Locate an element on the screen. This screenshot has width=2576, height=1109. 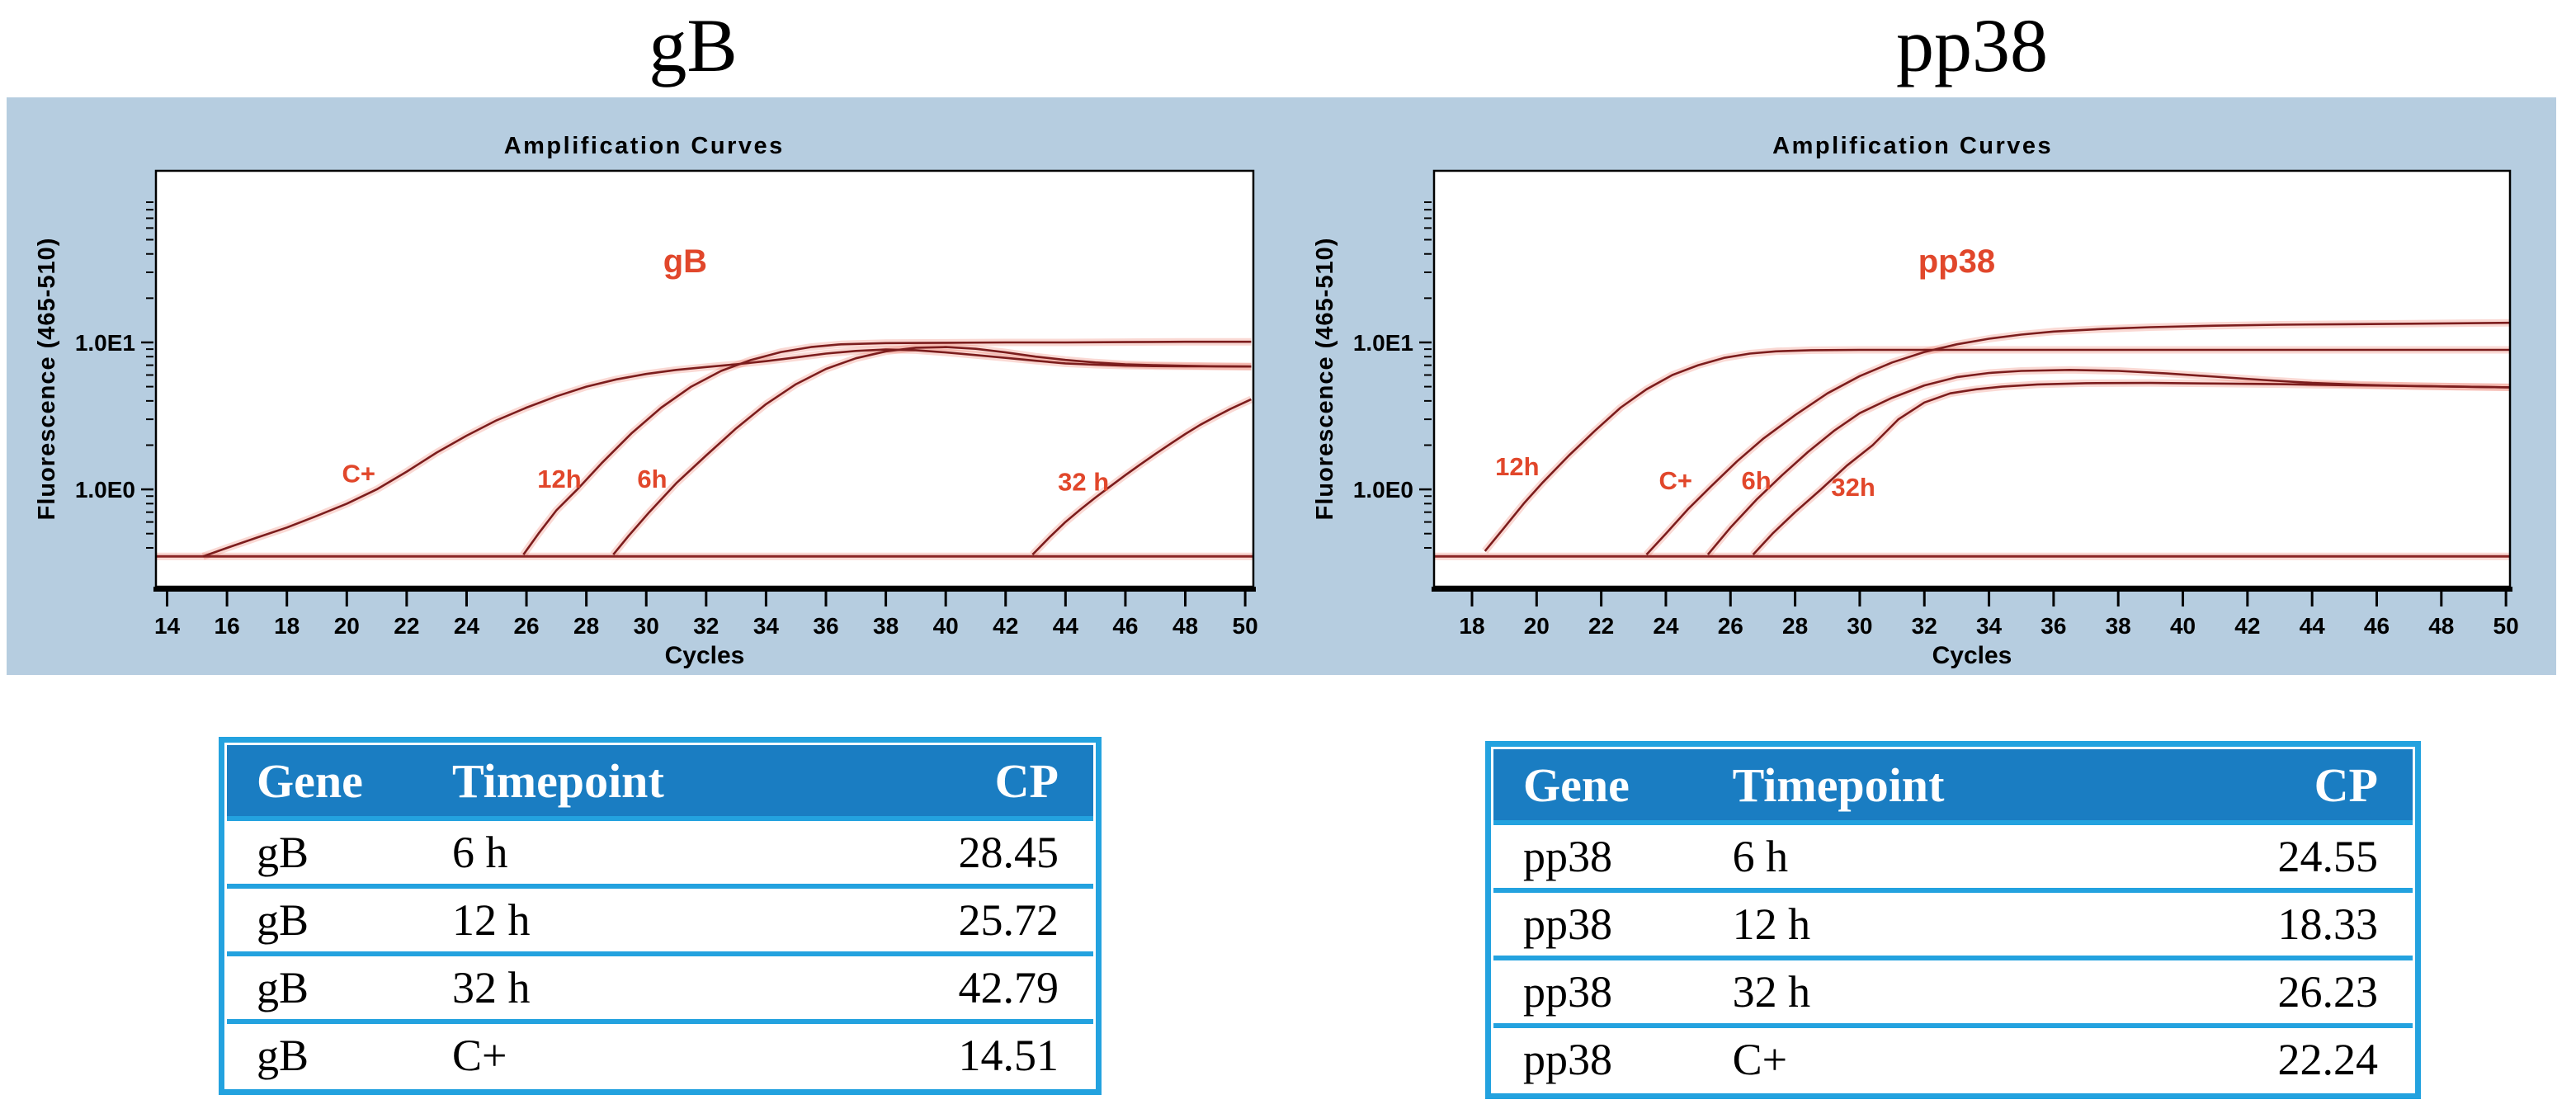
table-row: pp38 32 h 26.23 is located at coordinates (1953, 989).